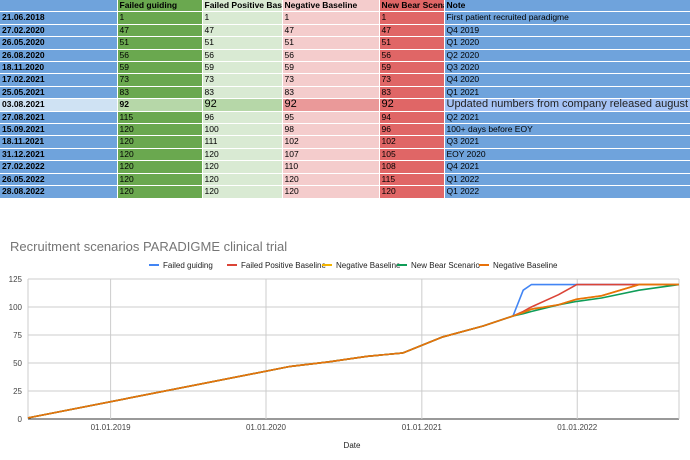  What do you see at coordinates (59, 105) in the screenshot?
I see `date-cell: 03.08.2021` at bounding box center [59, 105].